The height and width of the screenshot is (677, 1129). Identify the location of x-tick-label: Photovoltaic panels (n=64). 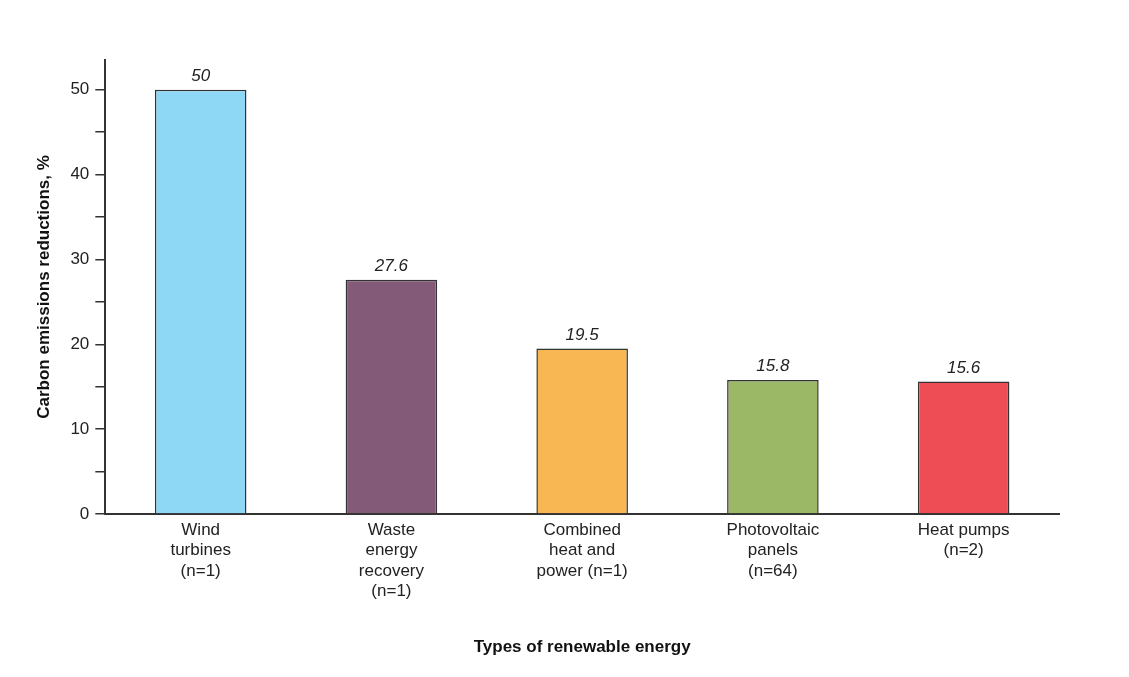
(773, 549).